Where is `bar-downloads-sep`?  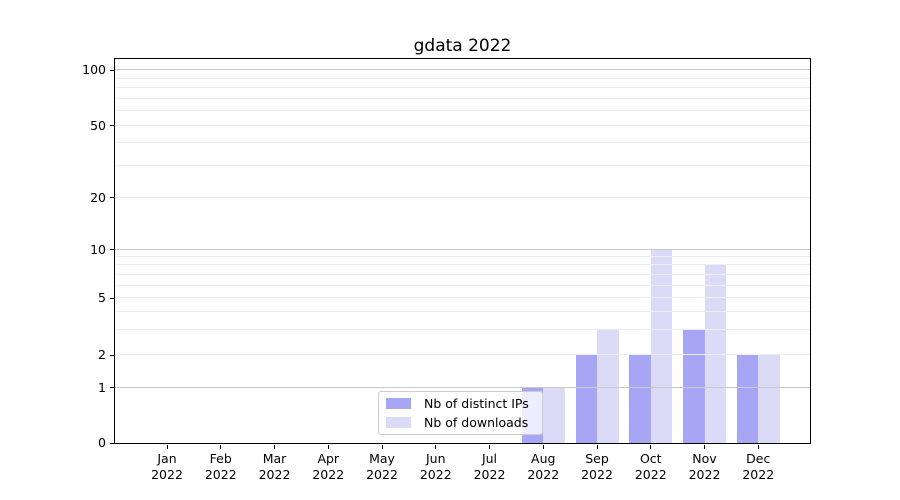 bar-downloads-sep is located at coordinates (608, 386).